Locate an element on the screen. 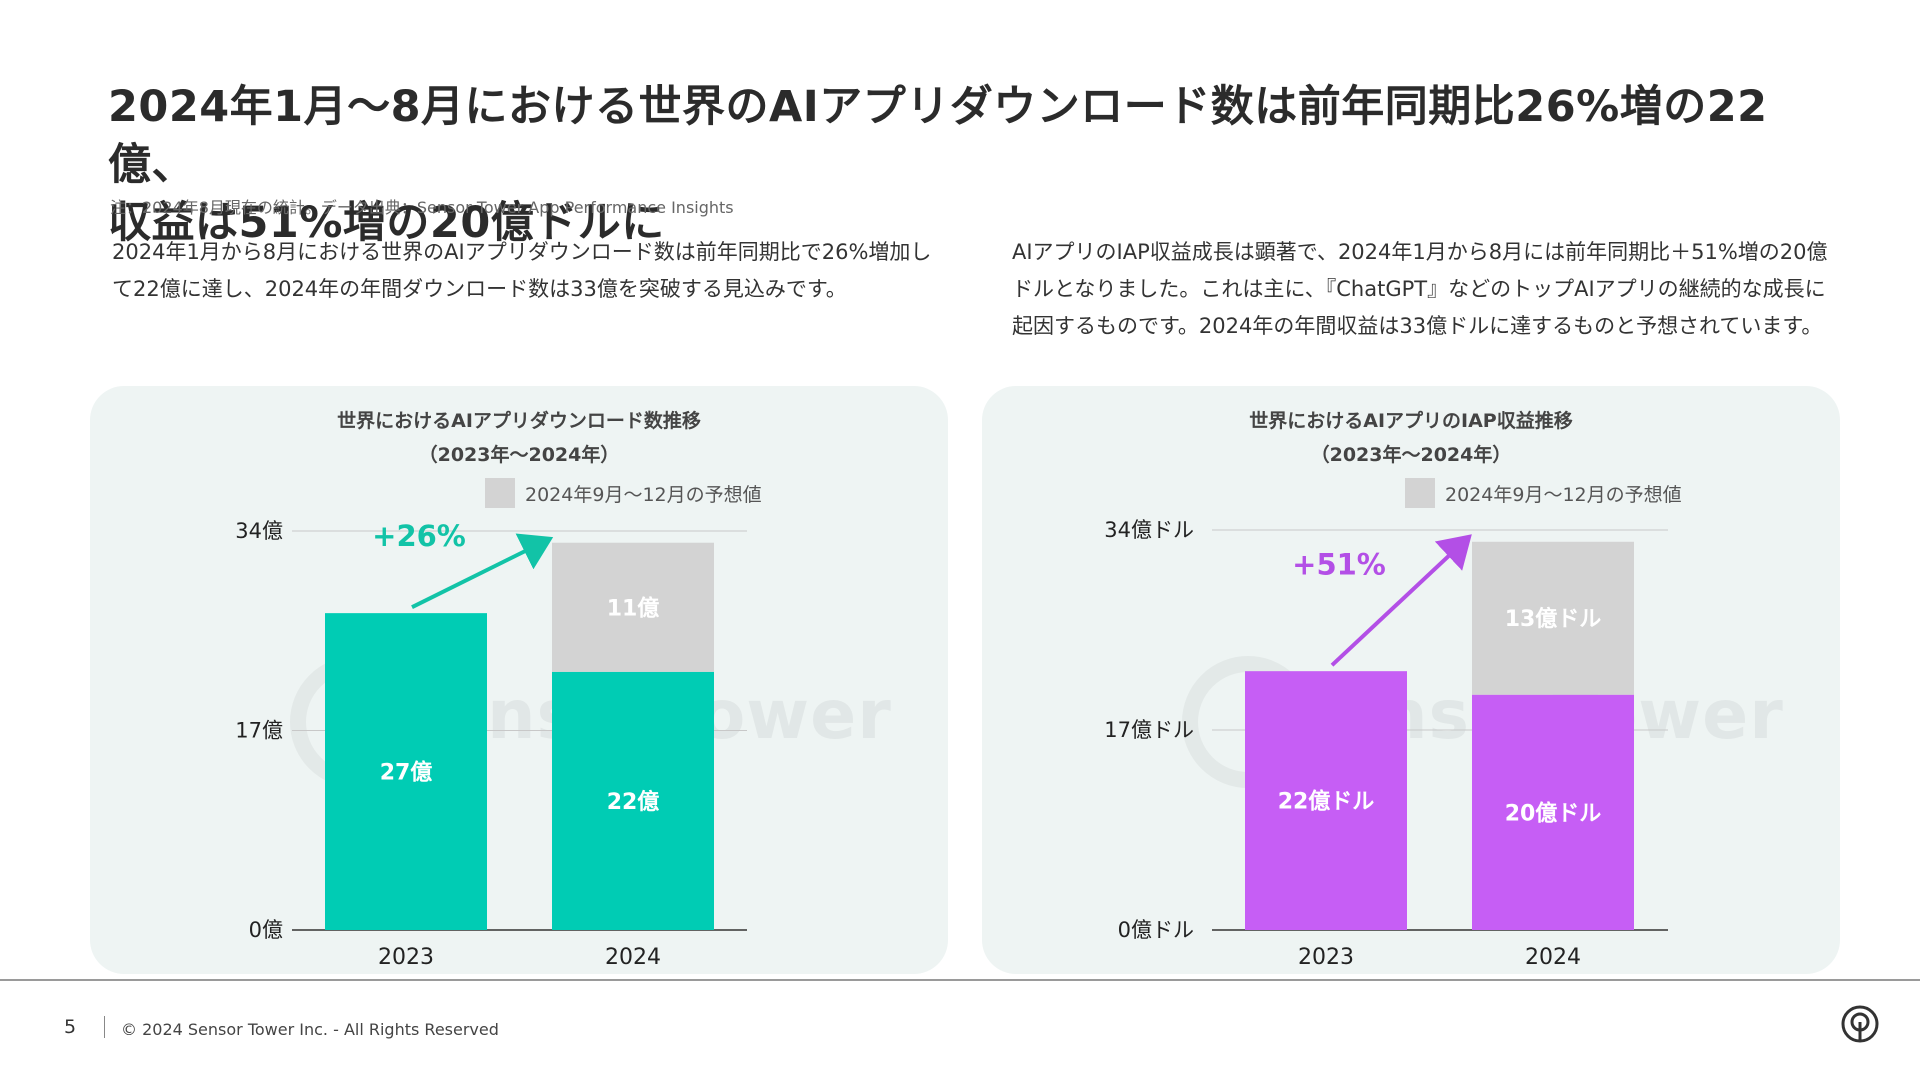  downloads-legend: 2024年9月～12月の予想値 is located at coordinates (623, 493).